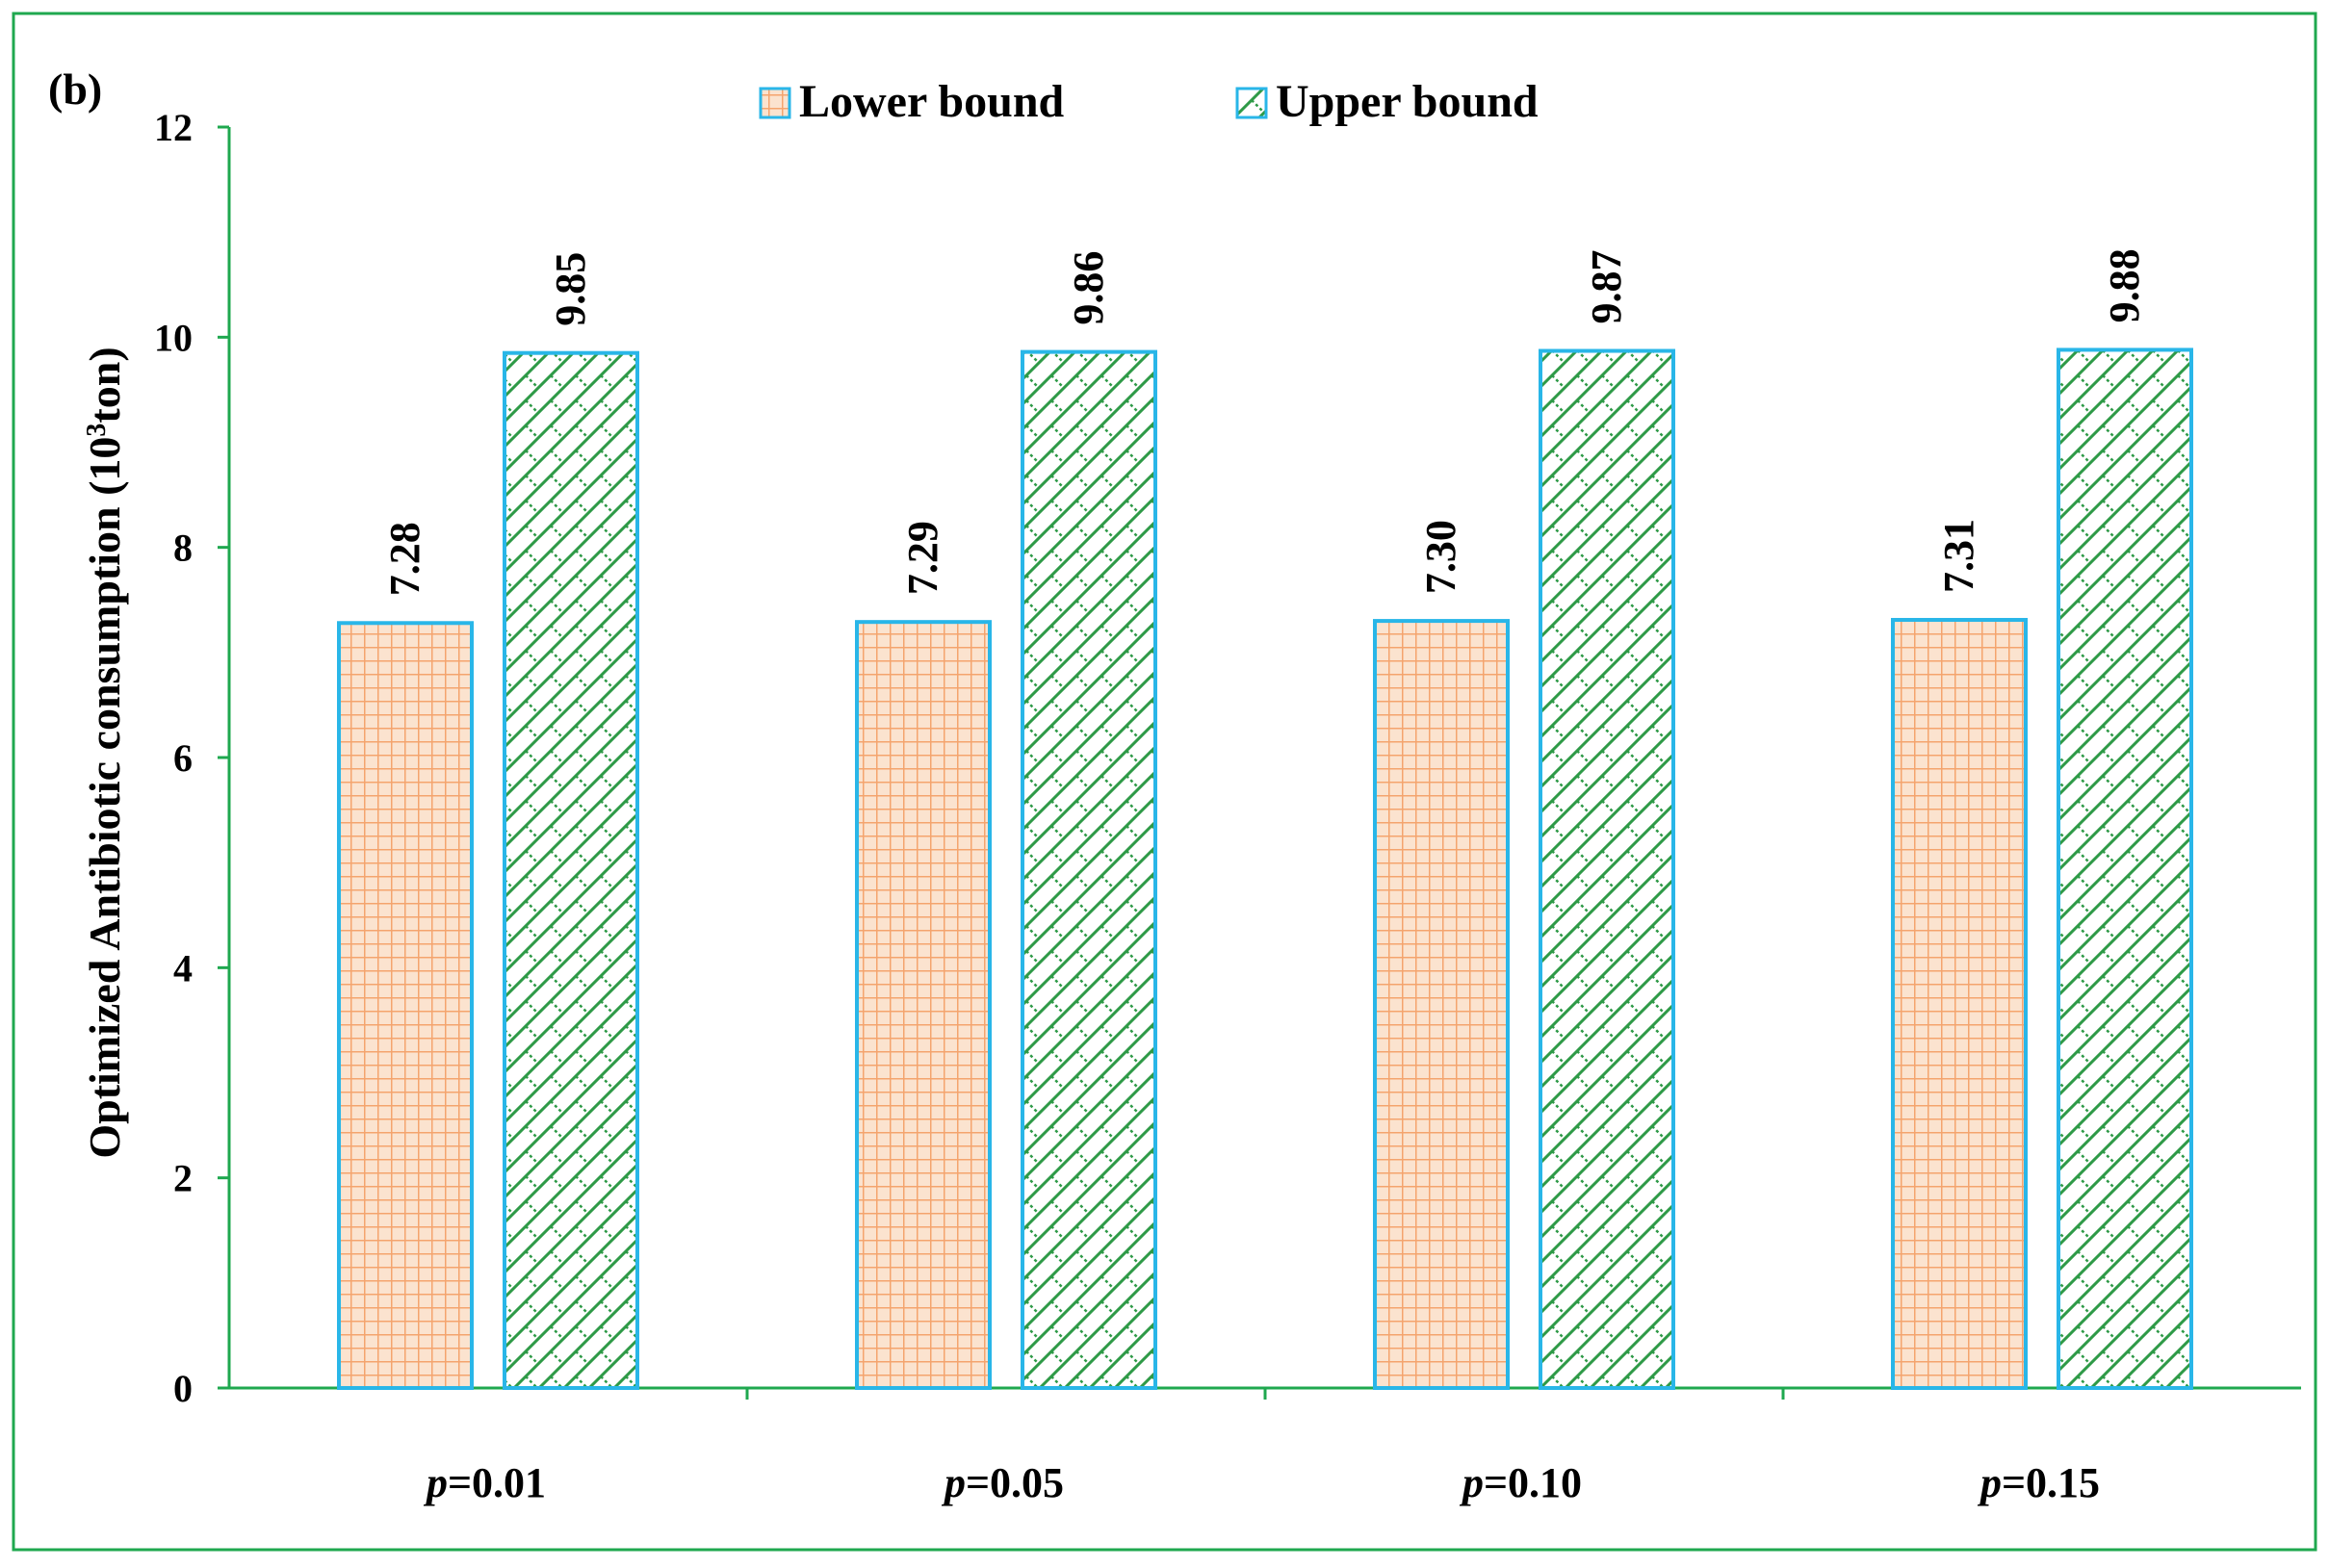 This screenshot has height=1568, width=2329. What do you see at coordinates (932, 101) in the screenshot?
I see `legend-label: Lower bound` at bounding box center [932, 101].